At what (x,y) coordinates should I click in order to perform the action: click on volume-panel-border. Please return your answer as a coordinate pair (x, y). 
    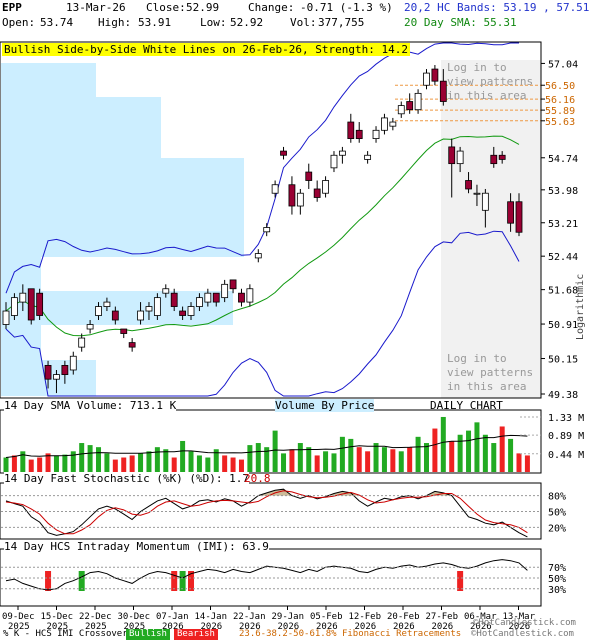
    Looking at the image, I should click on (271, 441).